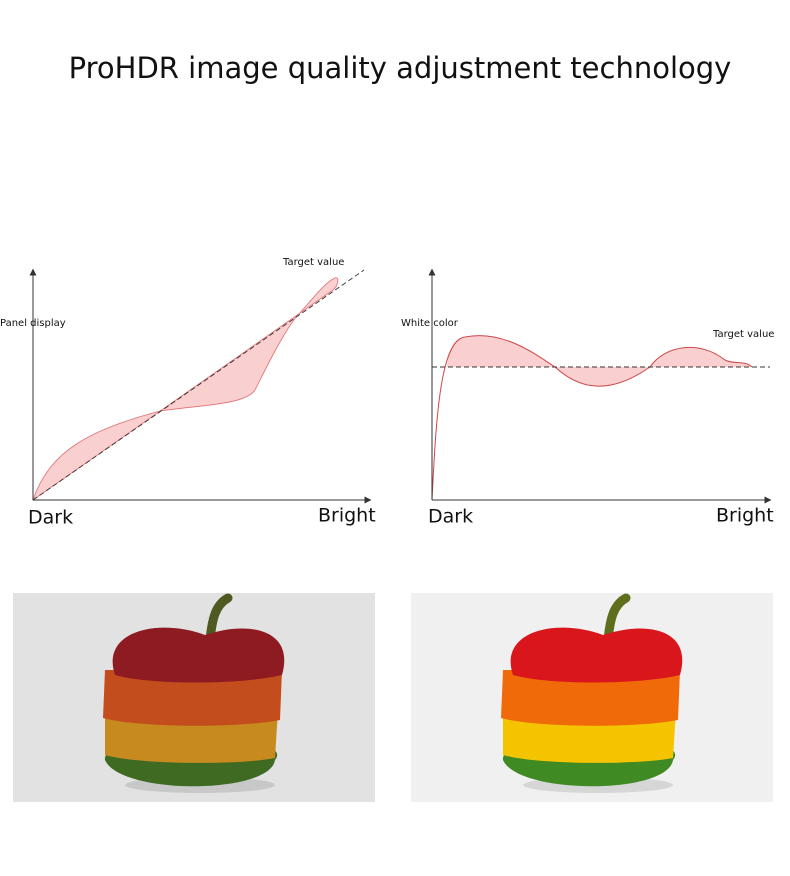 This screenshot has width=790, height=876. I want to click on photo-after, so click(592, 697).